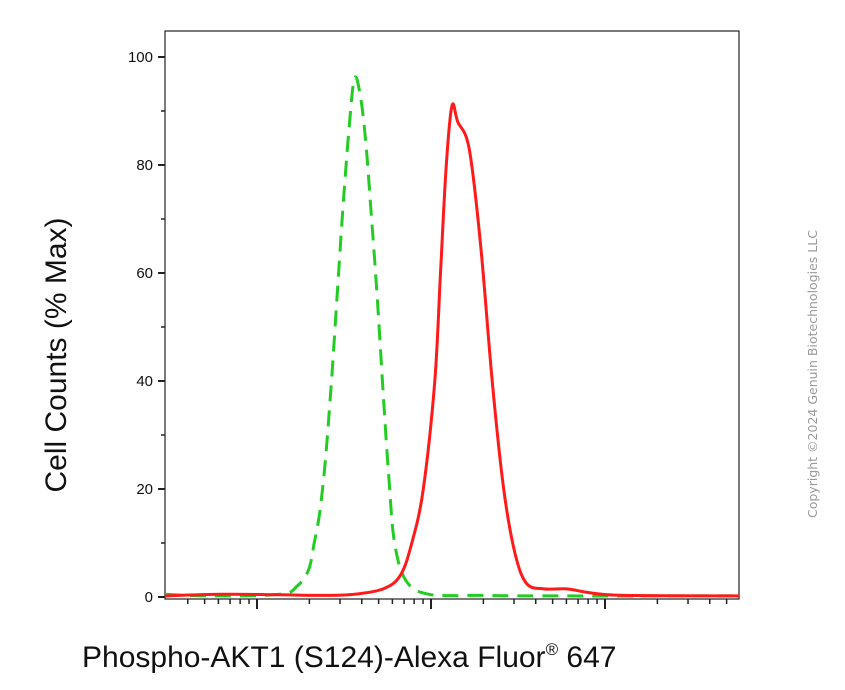  What do you see at coordinates (56, 354) in the screenshot?
I see `y-axis-label: Cell Counts (% Max)` at bounding box center [56, 354].